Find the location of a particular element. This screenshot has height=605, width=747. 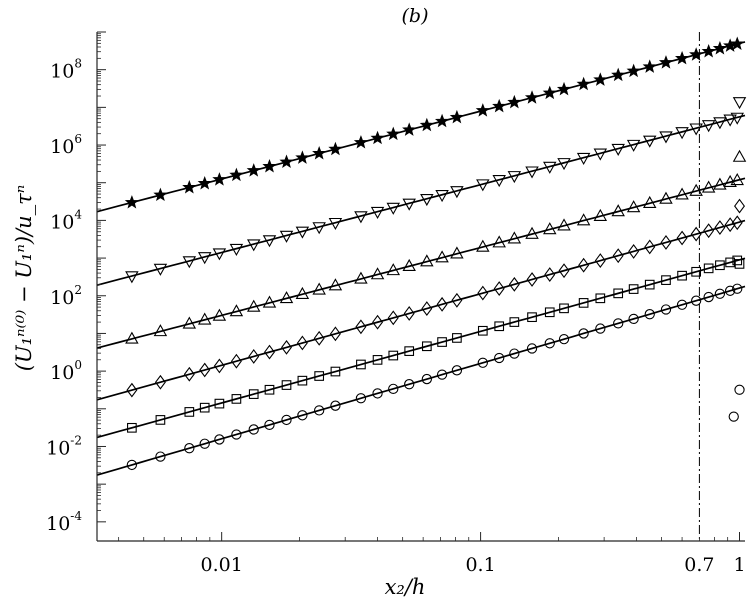

chart-title: (b) is located at coordinates (415, 16).